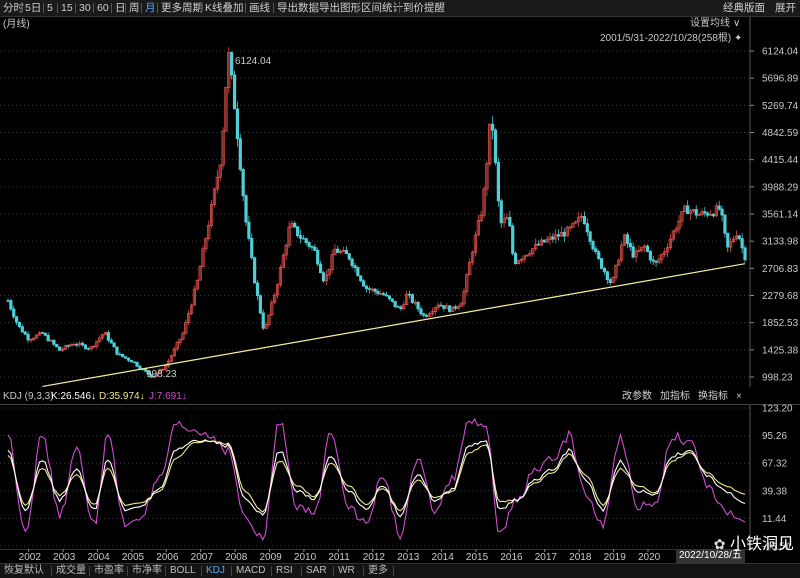  Describe the element at coordinates (713, 396) in the screenshot. I see `switch-indicator-button: 换指标` at that location.